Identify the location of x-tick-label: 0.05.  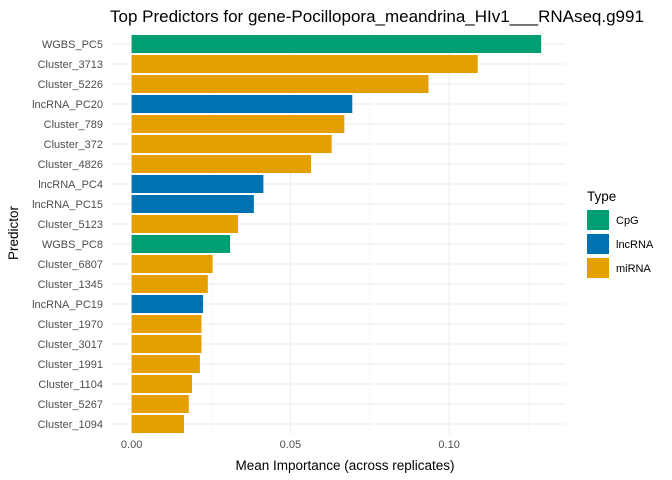
(290, 445).